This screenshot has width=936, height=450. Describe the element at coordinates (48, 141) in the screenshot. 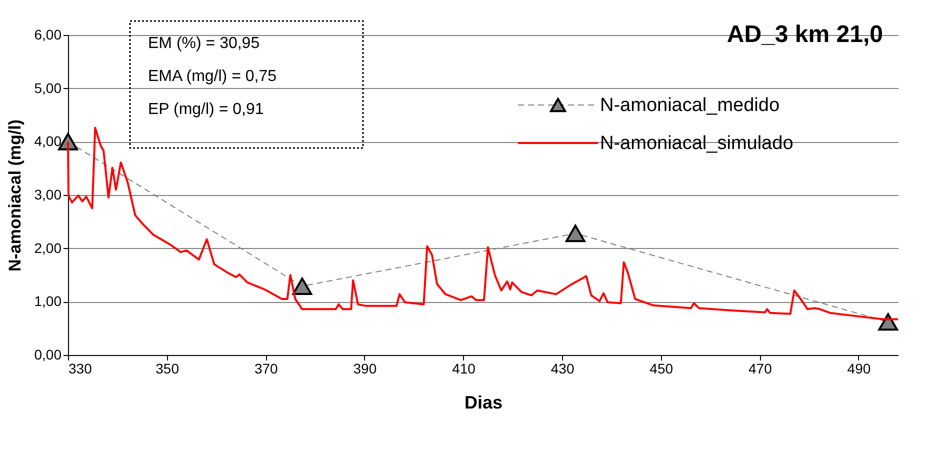

I see `y-tick-label: 4,00` at that location.